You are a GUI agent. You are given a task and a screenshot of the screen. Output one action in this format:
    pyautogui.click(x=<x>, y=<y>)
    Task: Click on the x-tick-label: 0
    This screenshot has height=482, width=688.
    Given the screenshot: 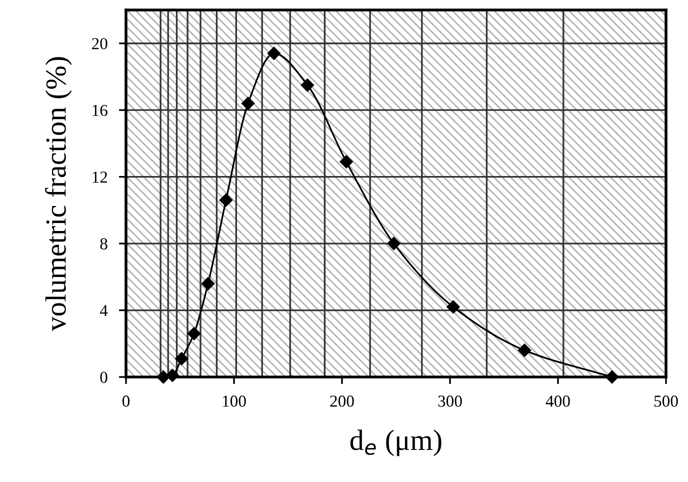 What is the action you would take?
    pyautogui.click(x=126, y=401)
    